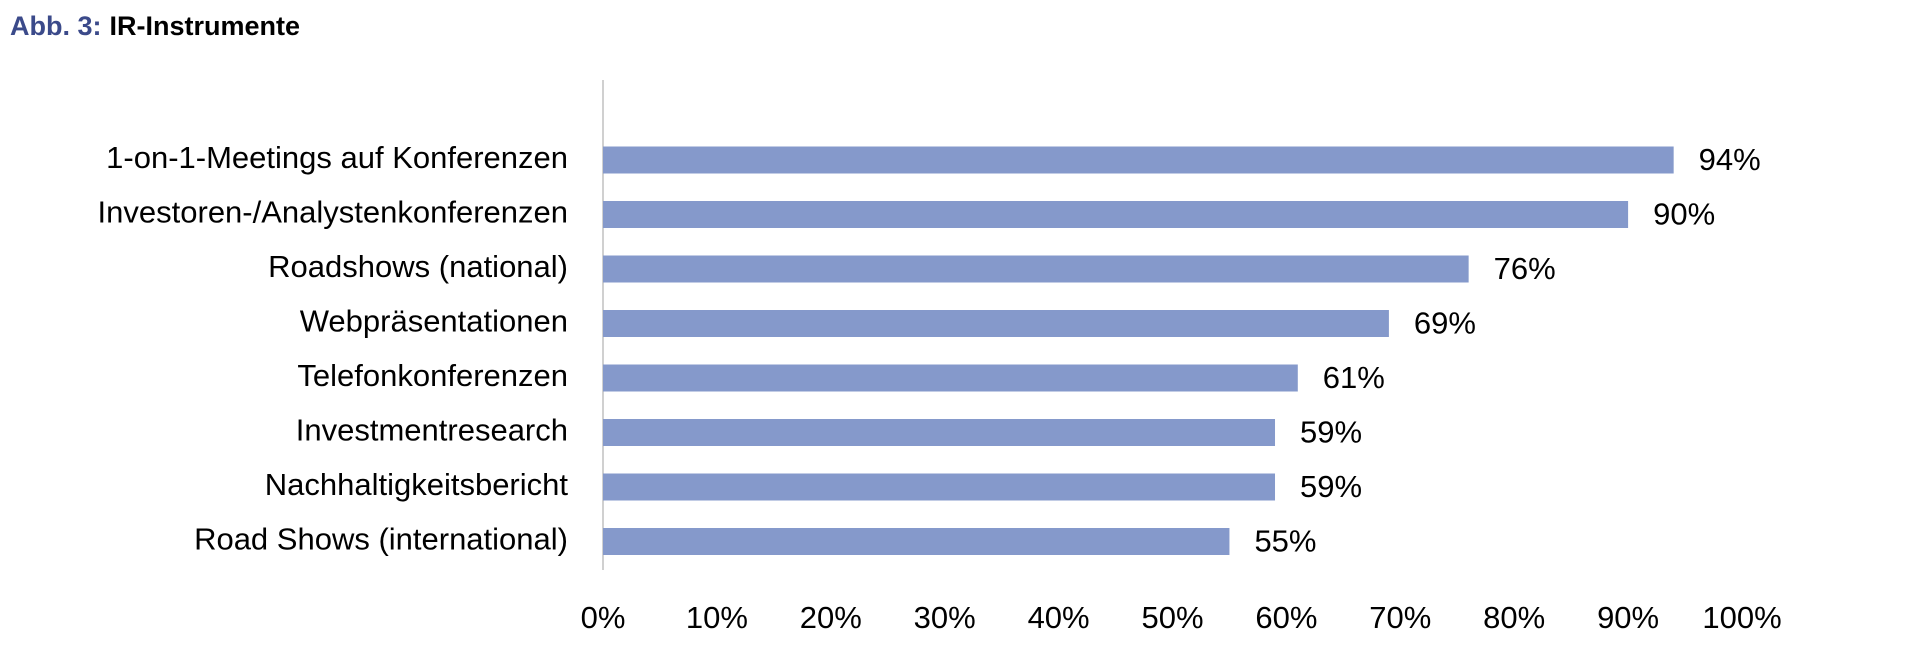  I want to click on y-tick-label: Investmentresearch, so click(432, 430).